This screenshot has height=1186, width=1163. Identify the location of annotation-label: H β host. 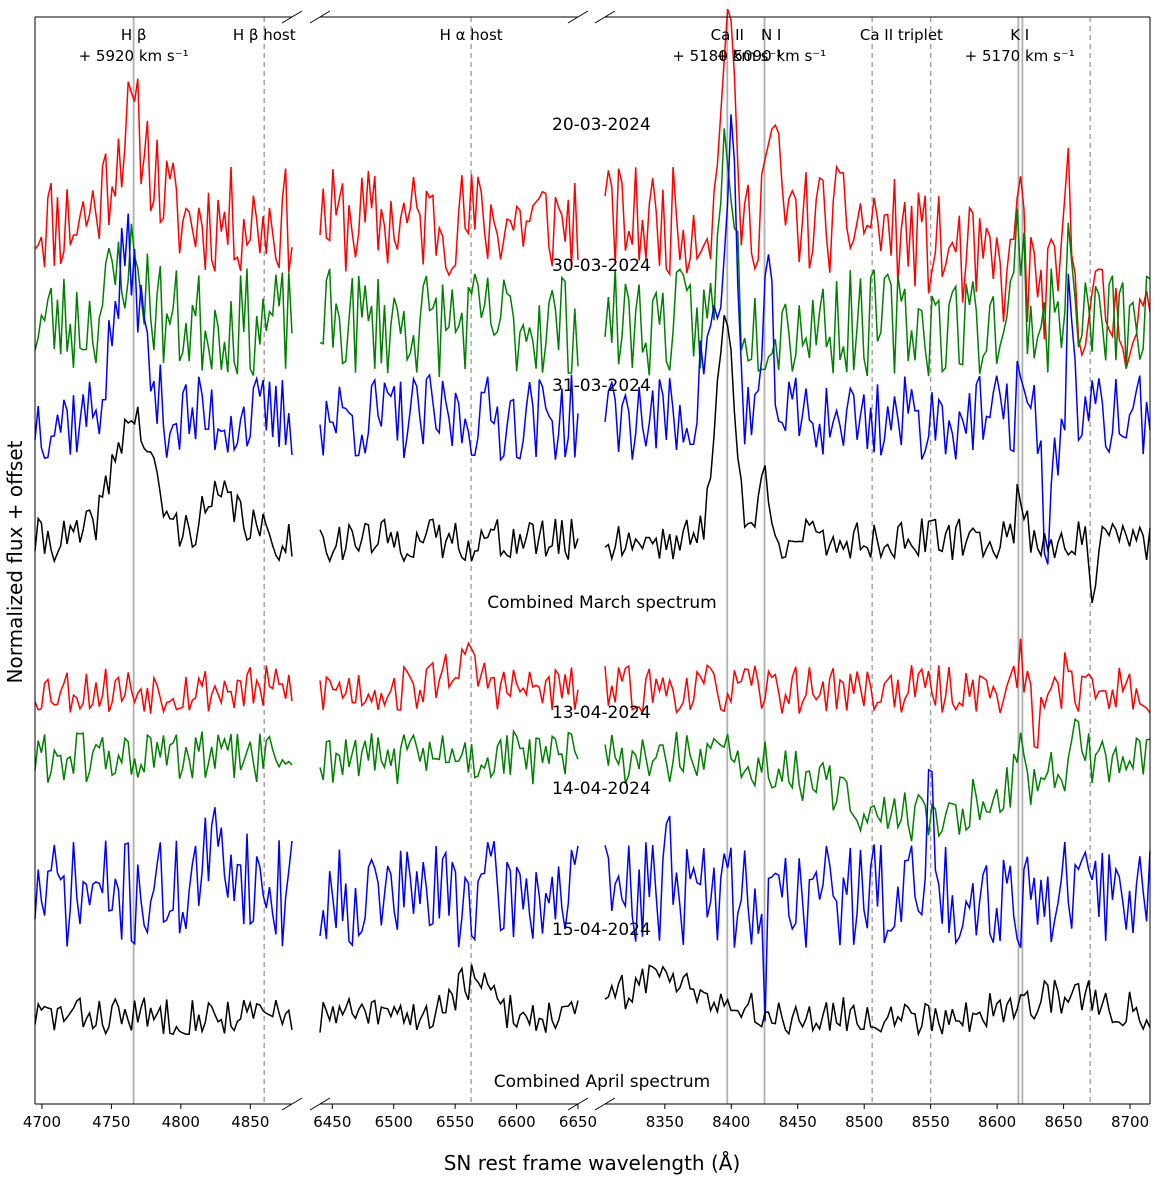
(264, 35).